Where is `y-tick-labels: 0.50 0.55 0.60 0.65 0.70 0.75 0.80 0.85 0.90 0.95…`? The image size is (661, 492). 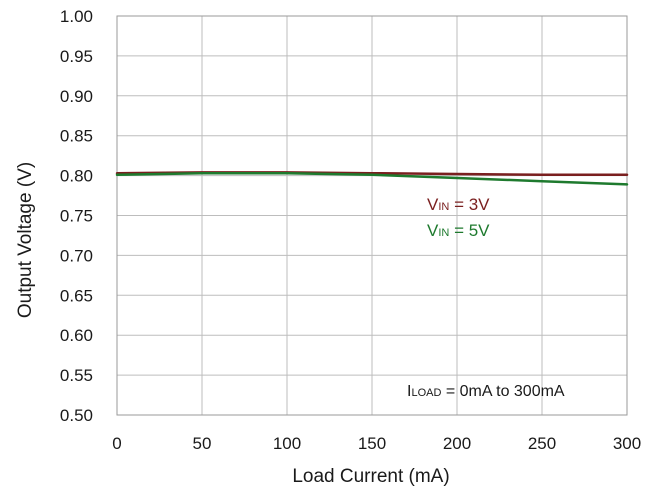
y-tick-labels: 0.50 0.55 0.60 0.65 0.70 0.75 0.80 0.85 0.90 0.95… is located at coordinates (76, 216).